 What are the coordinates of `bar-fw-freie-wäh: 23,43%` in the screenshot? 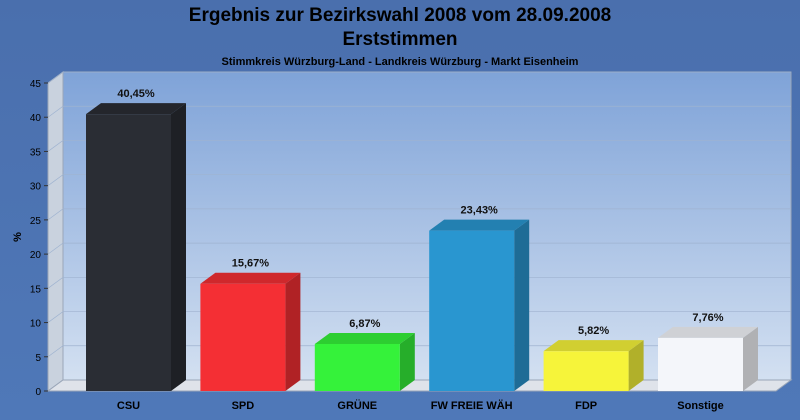 It's located at (479, 298).